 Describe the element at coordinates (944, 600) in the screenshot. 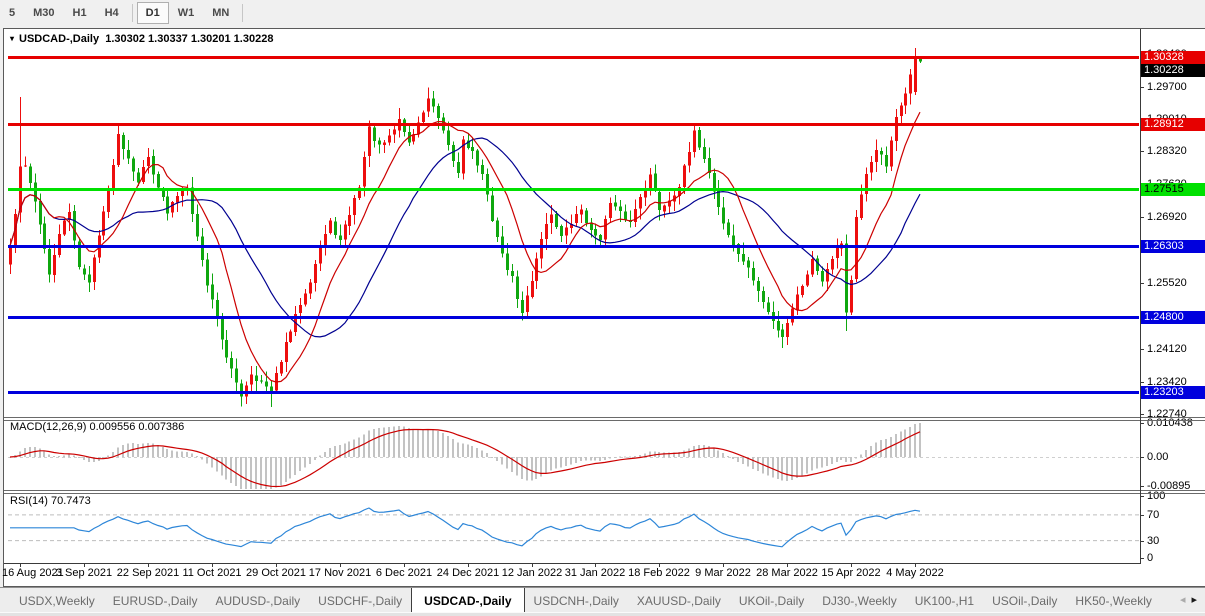

I see `tab-uk100: UK100-,H1` at that location.